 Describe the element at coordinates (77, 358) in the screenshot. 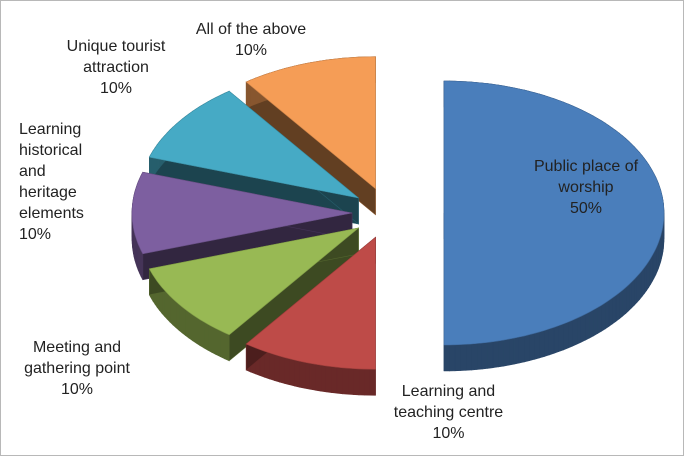

I see `category-label: Meeting and gathering point` at that location.